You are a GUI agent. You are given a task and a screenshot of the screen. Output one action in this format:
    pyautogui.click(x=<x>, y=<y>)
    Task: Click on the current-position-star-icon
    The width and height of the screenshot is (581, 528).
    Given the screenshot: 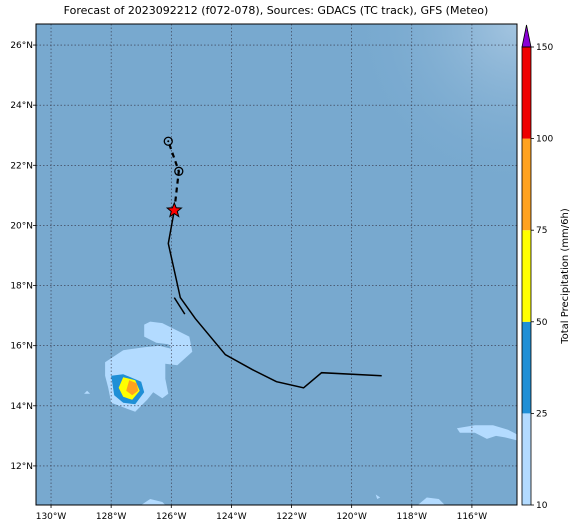 What is the action you would take?
    pyautogui.click(x=174, y=209)
    